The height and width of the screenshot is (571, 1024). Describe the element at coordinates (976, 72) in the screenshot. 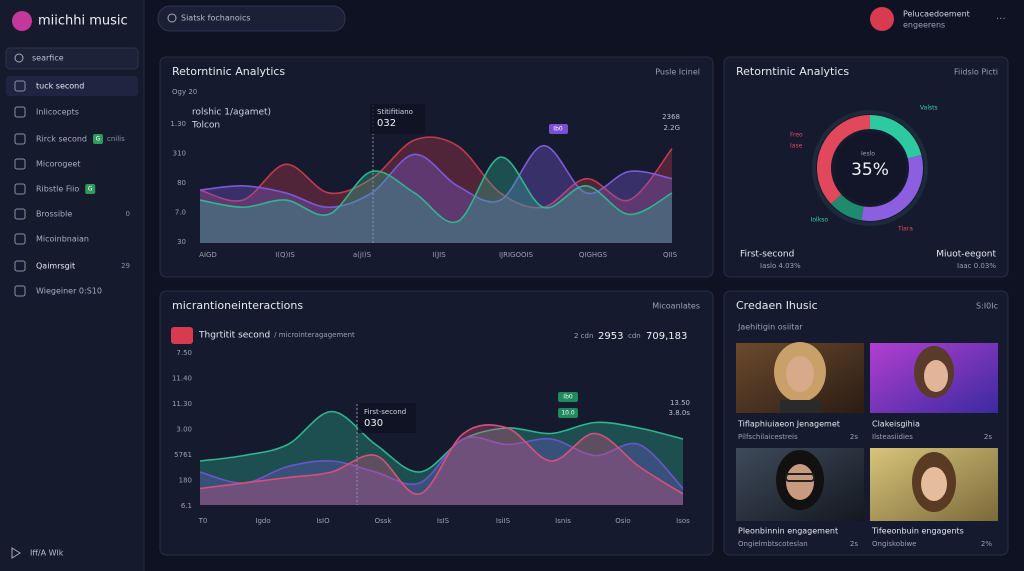

I see `panel-corner: Fiidslo Picti` at that location.